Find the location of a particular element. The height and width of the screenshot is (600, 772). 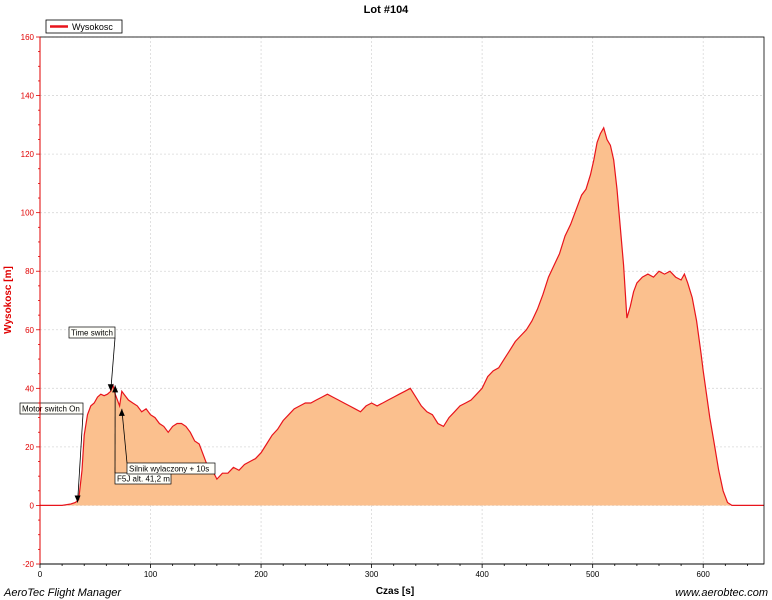

legend: Wysokosc is located at coordinates (84, 26).